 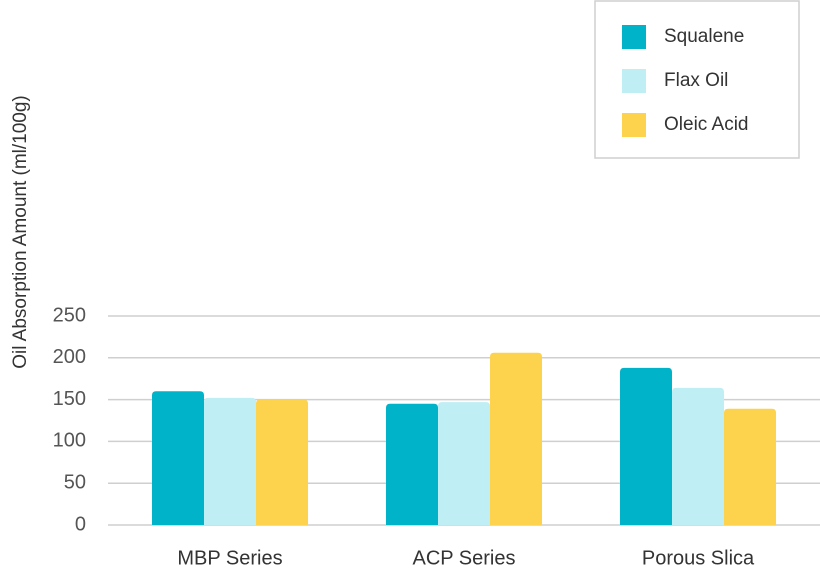 I want to click on y-tick-label: 0, so click(x=80, y=524).